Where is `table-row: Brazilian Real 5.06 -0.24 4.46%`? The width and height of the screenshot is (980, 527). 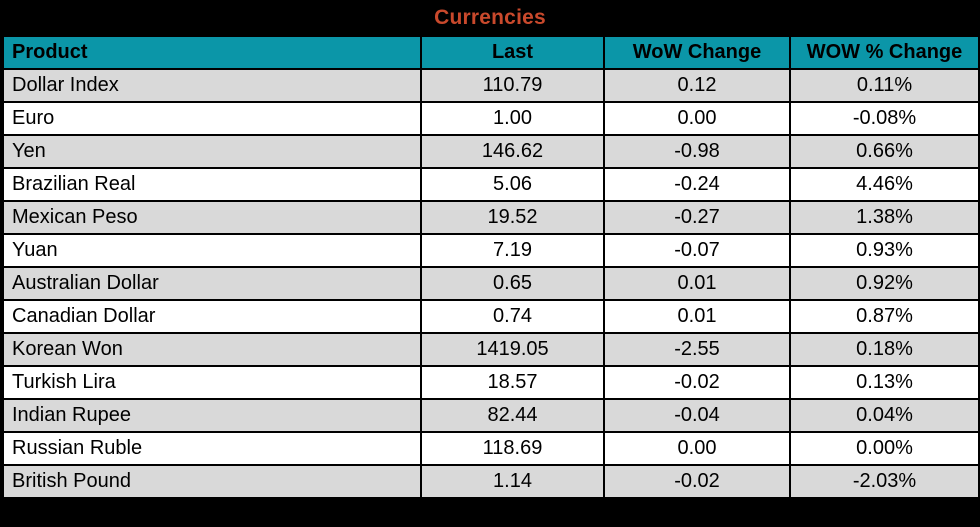 table-row: Brazilian Real 5.06 -0.24 4.46% is located at coordinates (491, 184).